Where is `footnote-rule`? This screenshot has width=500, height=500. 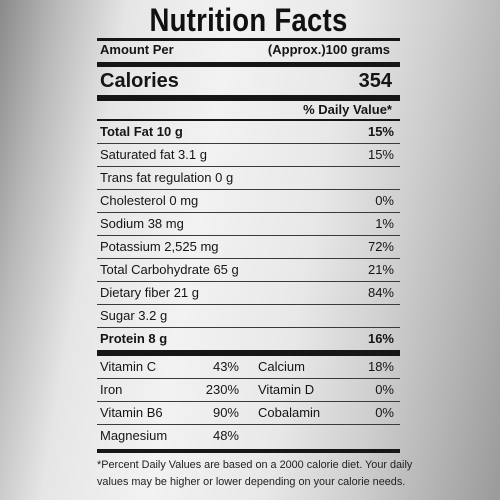
footnote-rule is located at coordinates (248, 451).